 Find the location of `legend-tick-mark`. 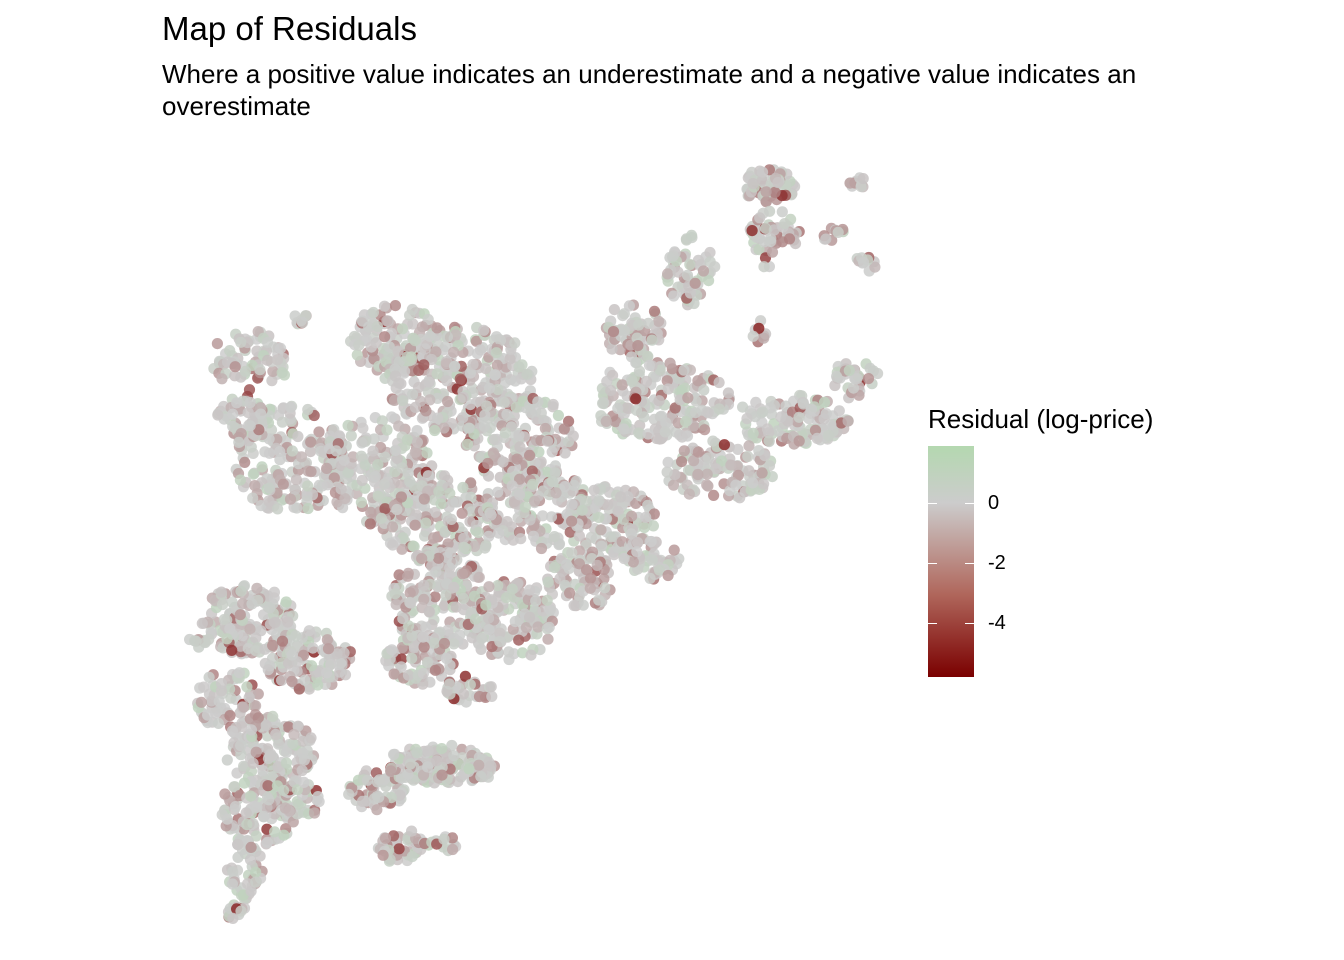

legend-tick-mark is located at coordinates (969, 623).